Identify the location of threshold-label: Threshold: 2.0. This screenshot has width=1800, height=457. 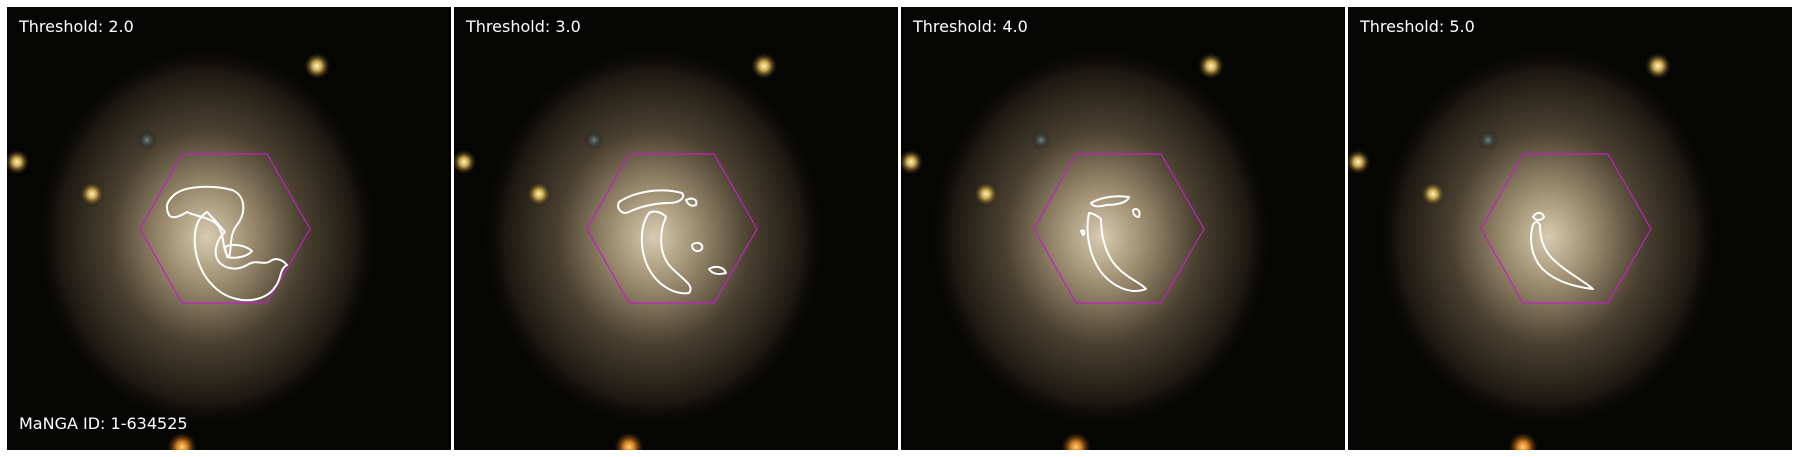
(76, 26).